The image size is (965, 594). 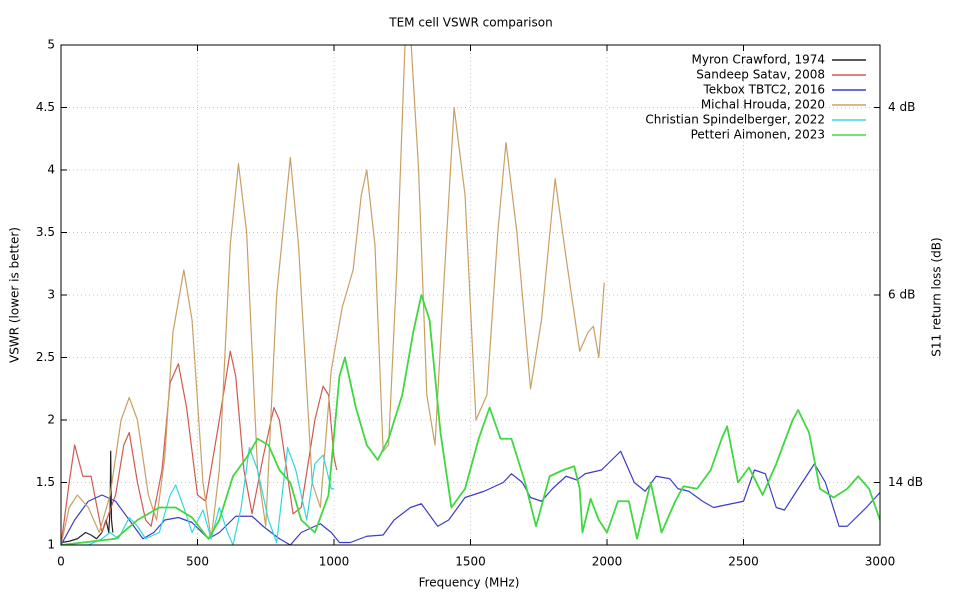 What do you see at coordinates (197, 562) in the screenshot?
I see `x-tick-label: 500` at bounding box center [197, 562].